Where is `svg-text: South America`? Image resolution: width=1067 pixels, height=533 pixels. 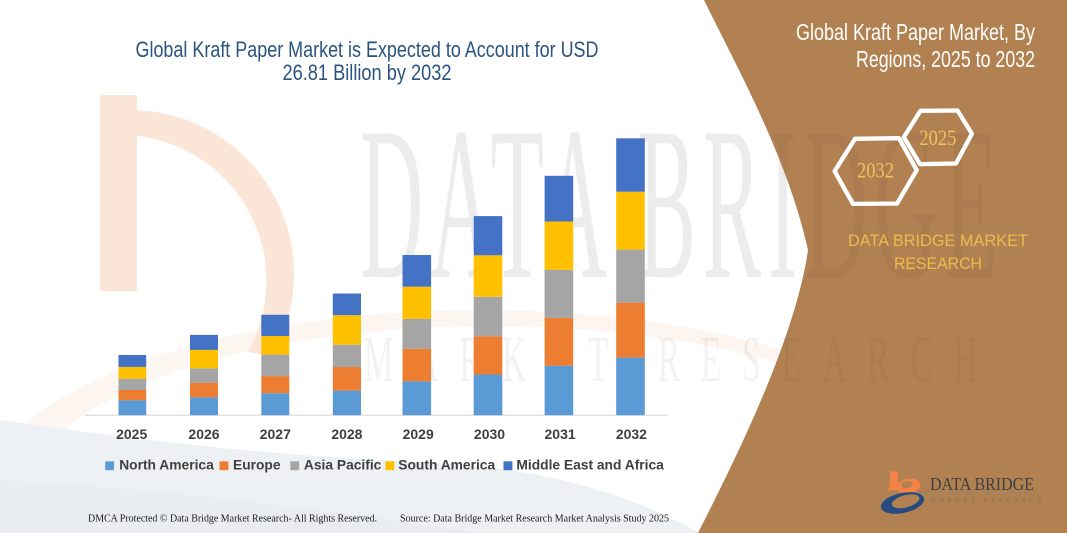
svg-text: South America is located at coordinates (446, 464).